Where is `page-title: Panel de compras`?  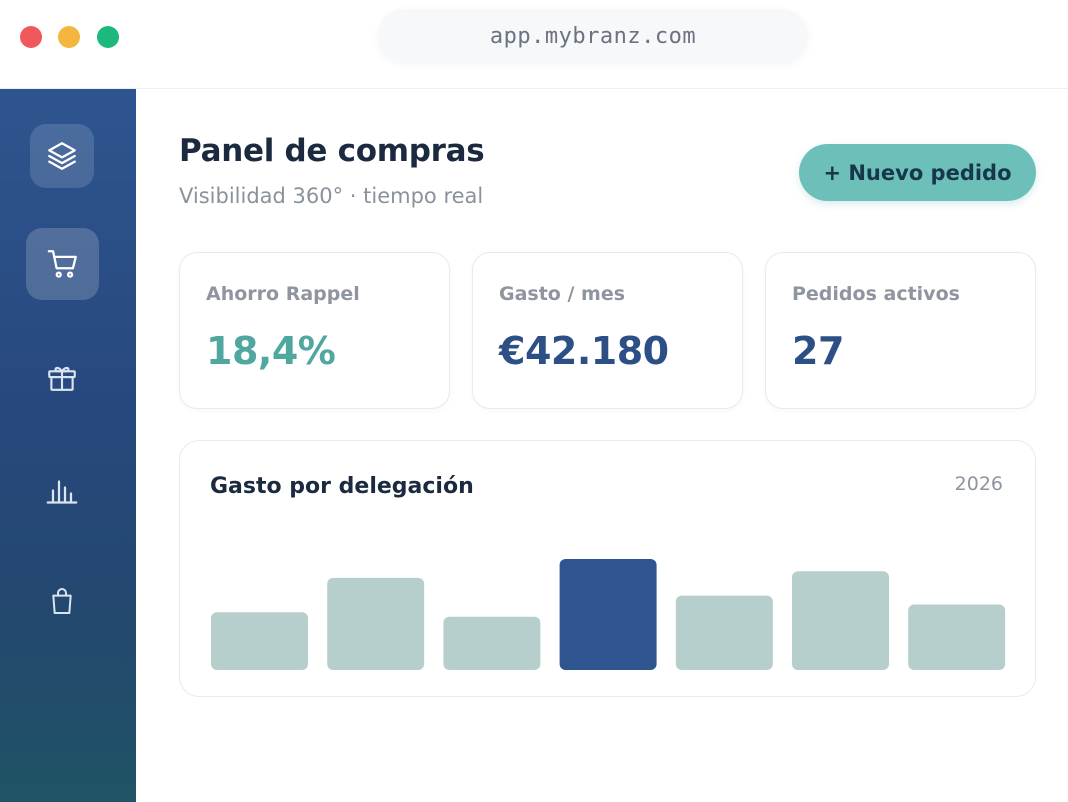 page-title: Panel de compras is located at coordinates (332, 151).